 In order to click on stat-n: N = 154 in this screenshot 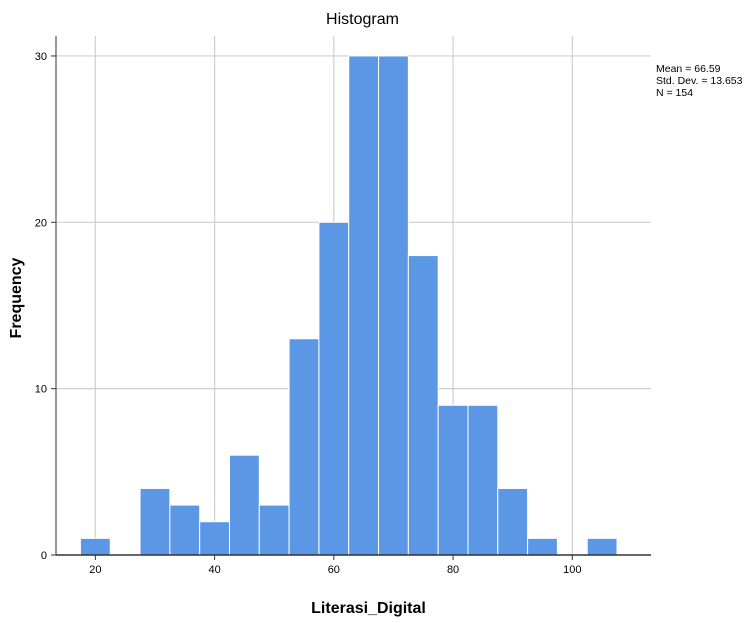, I will do `click(674, 93)`.